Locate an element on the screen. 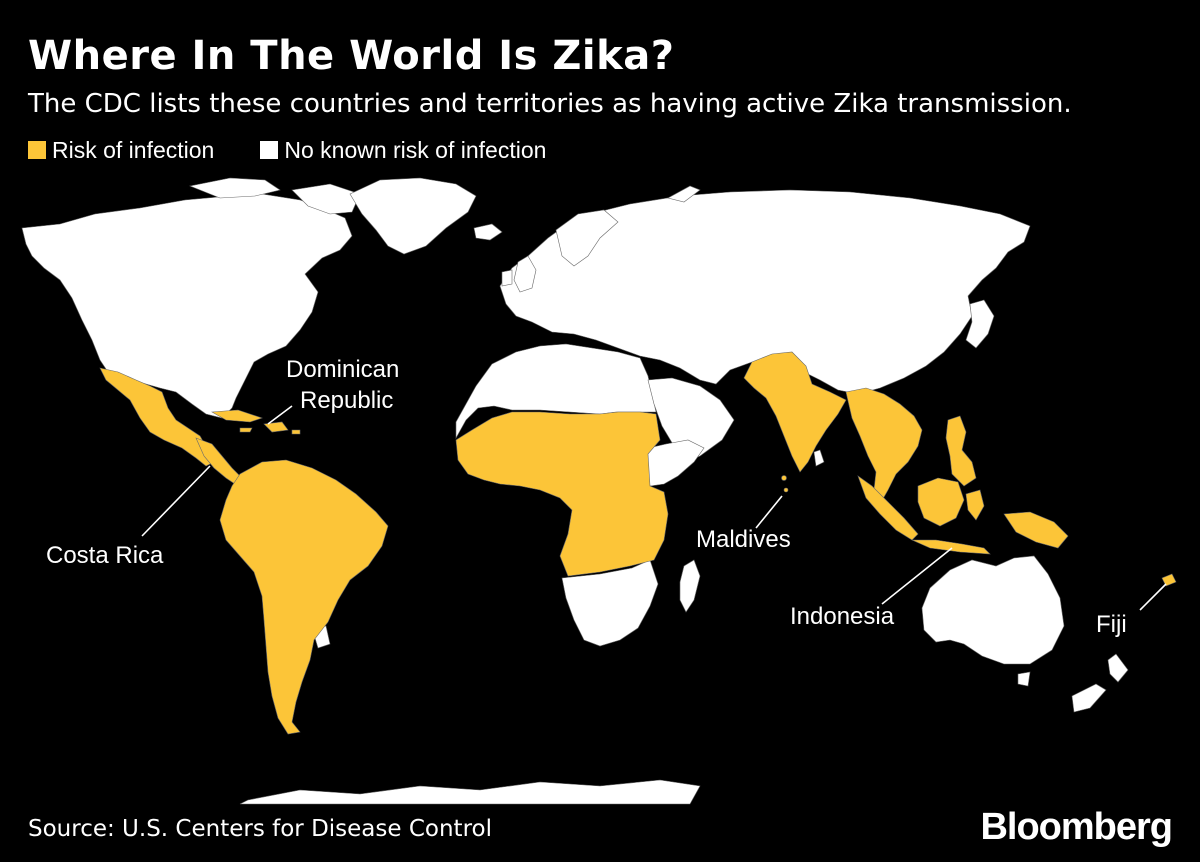  hispaniola is located at coordinates (276, 427).